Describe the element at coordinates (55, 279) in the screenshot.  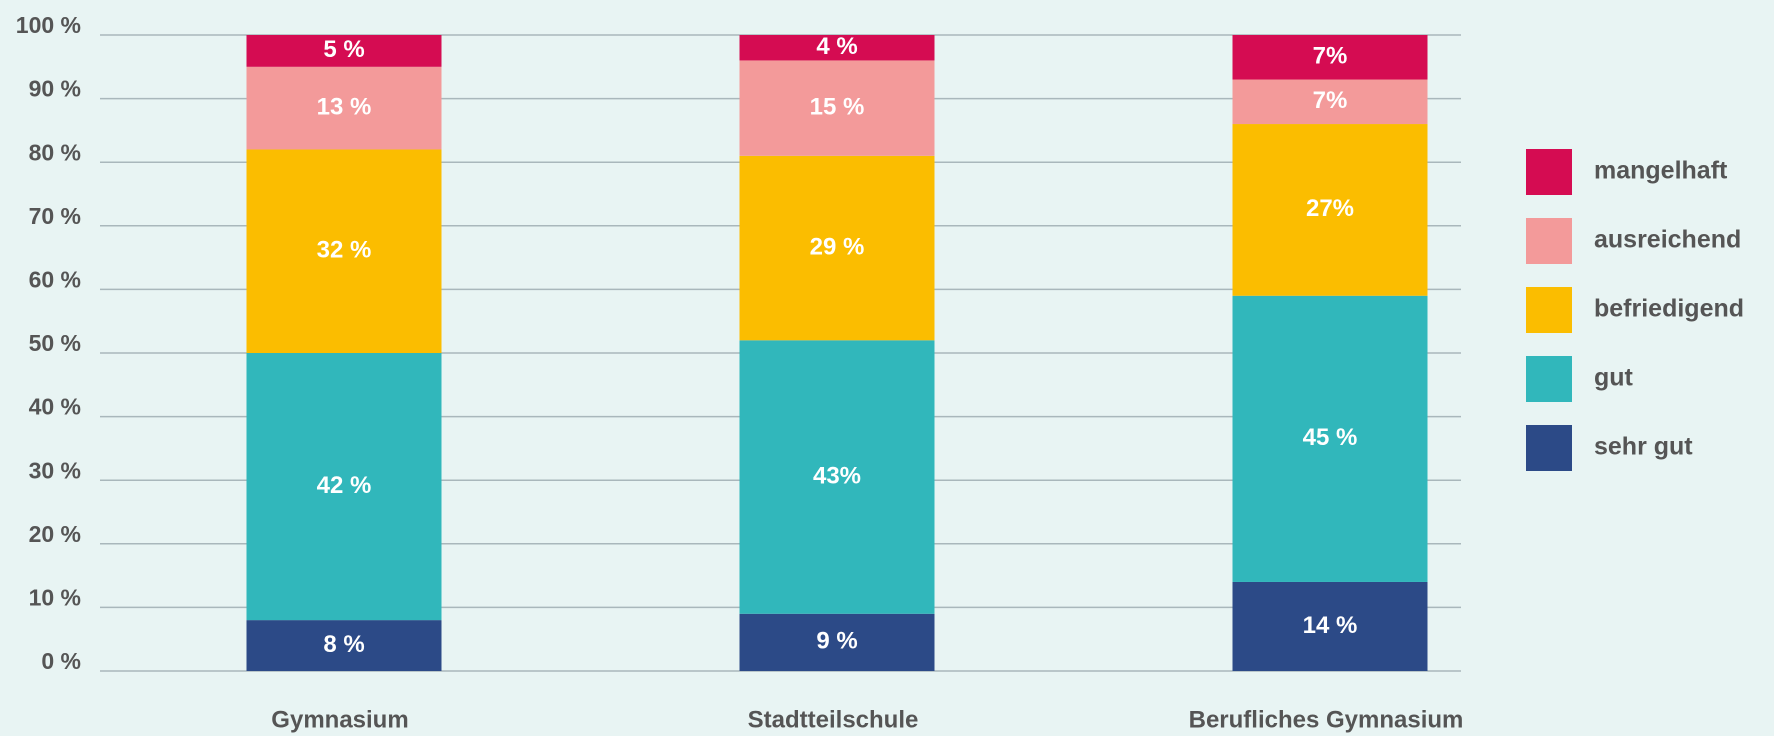
I see `y-tick-label: 60 %` at that location.